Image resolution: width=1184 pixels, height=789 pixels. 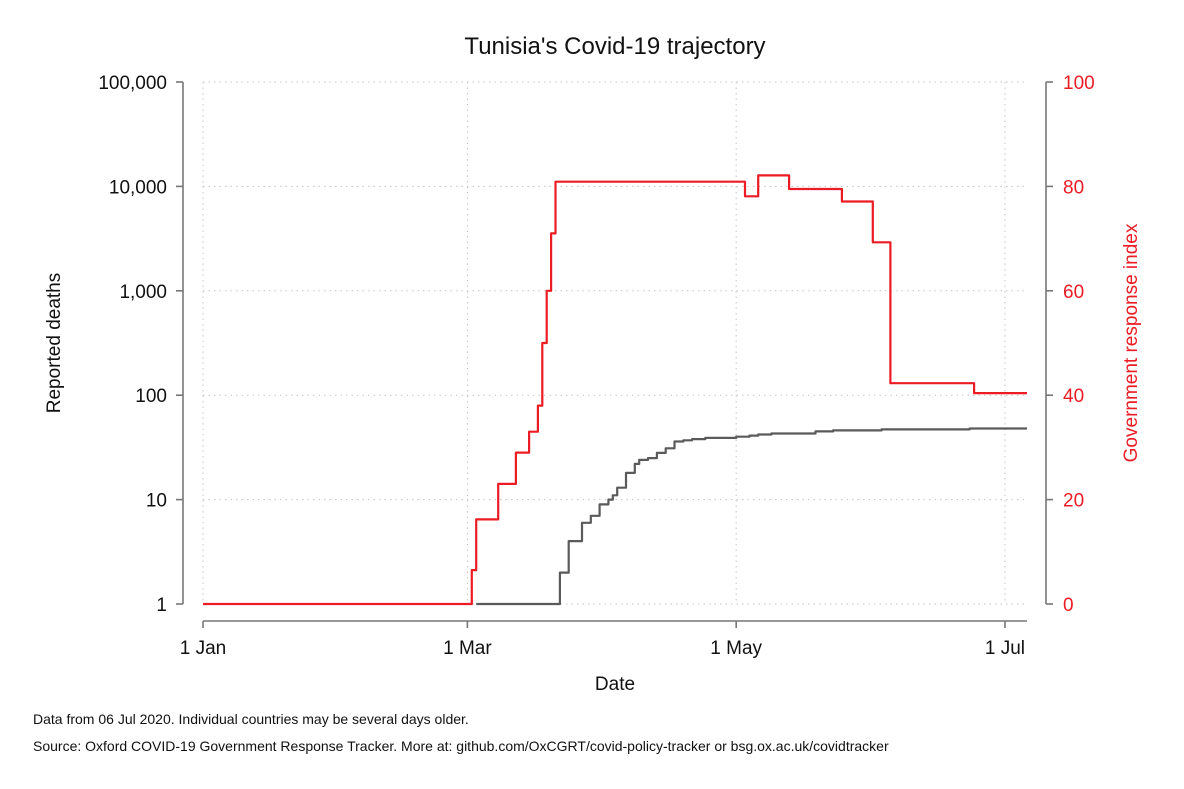 I want to click on y-tick-label: 10,000, so click(x=138, y=187).